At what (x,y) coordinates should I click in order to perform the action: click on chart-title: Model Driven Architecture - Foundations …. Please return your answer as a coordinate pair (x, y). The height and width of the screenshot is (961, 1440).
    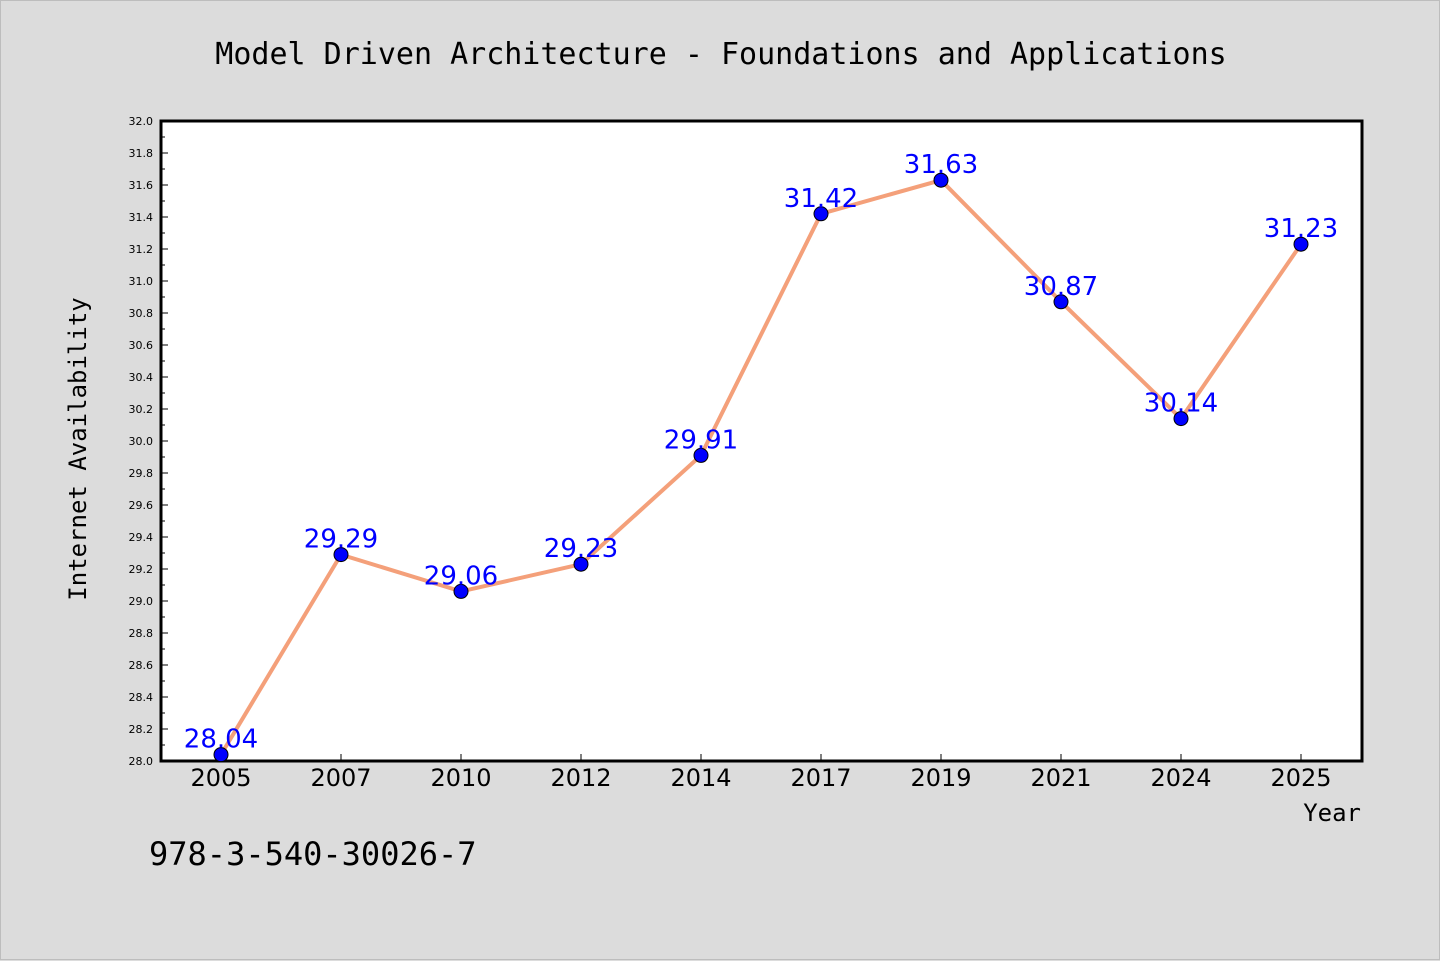
    Looking at the image, I should click on (720, 54).